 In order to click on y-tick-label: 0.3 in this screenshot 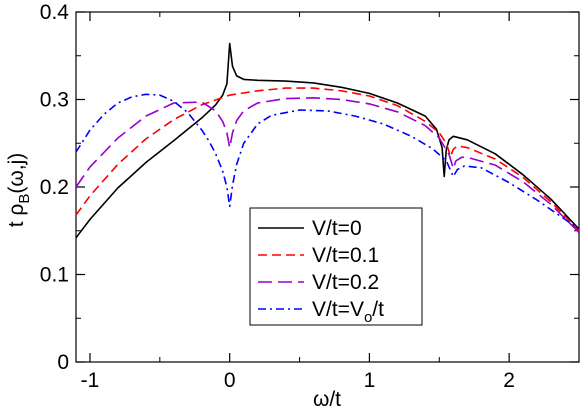, I will do `click(54, 100)`.